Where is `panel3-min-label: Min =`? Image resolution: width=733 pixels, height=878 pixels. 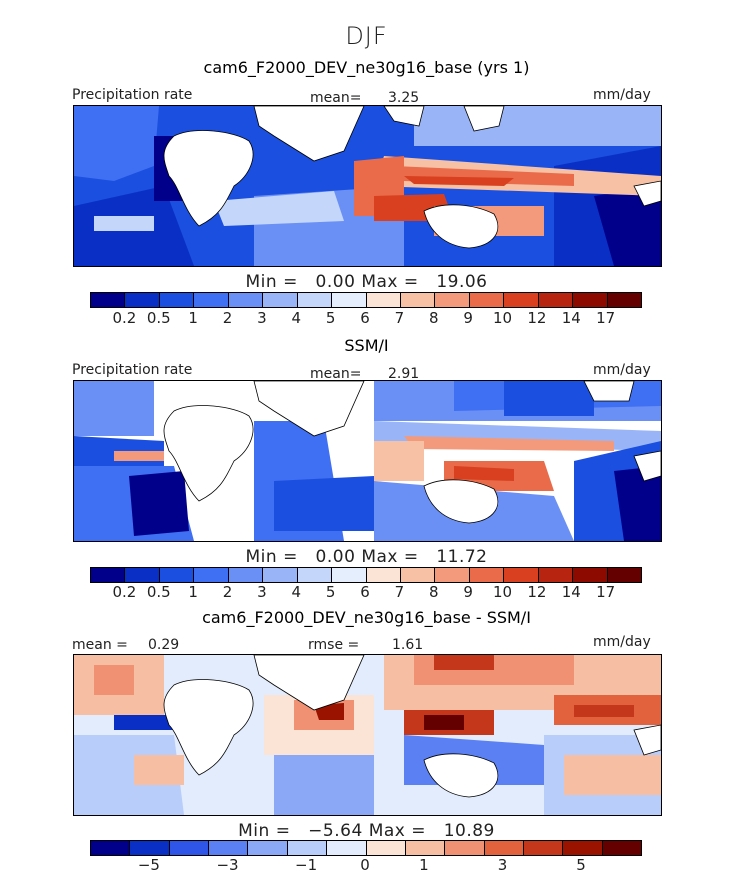
panel3-min-label: Min = is located at coordinates (264, 831).